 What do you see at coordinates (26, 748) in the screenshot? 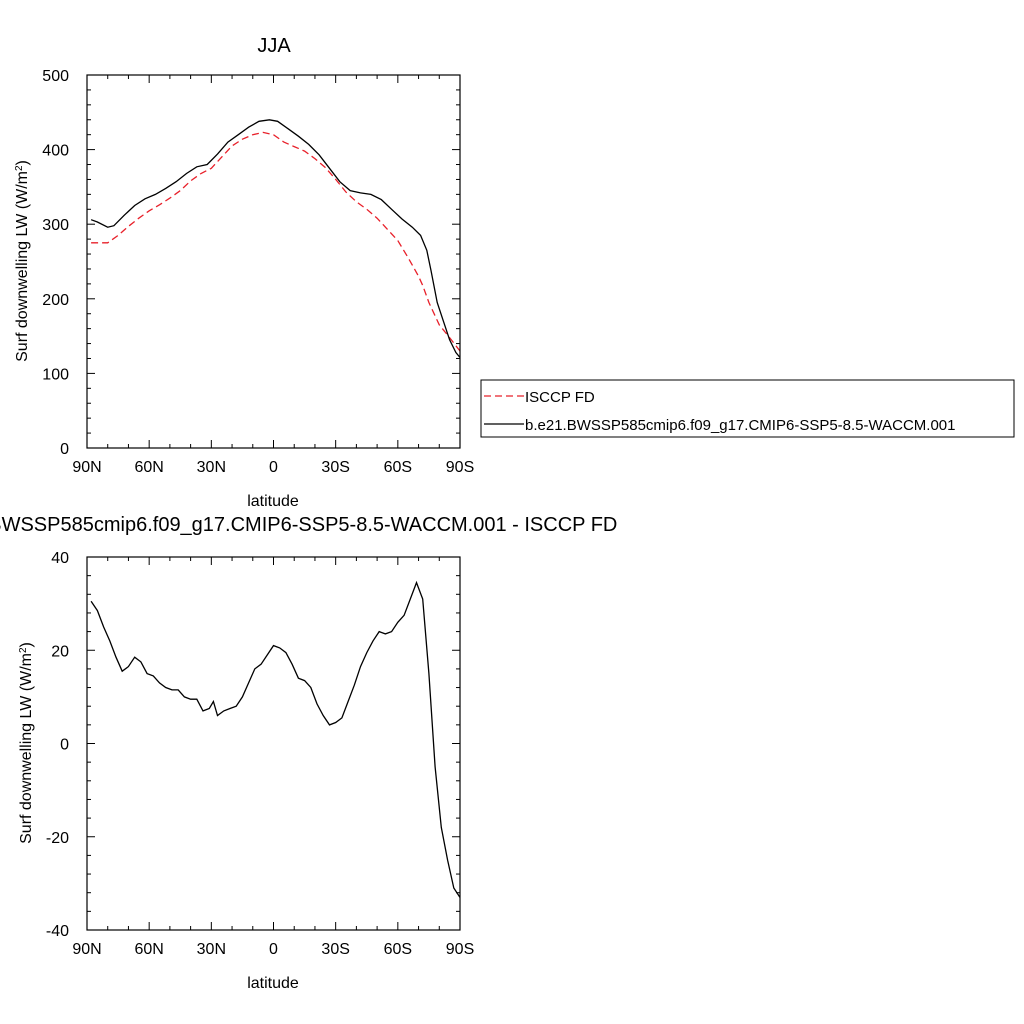
I see `bottom-chart-y-axis-label-main: Surf downwelling LW (W/m` at bounding box center [26, 748].